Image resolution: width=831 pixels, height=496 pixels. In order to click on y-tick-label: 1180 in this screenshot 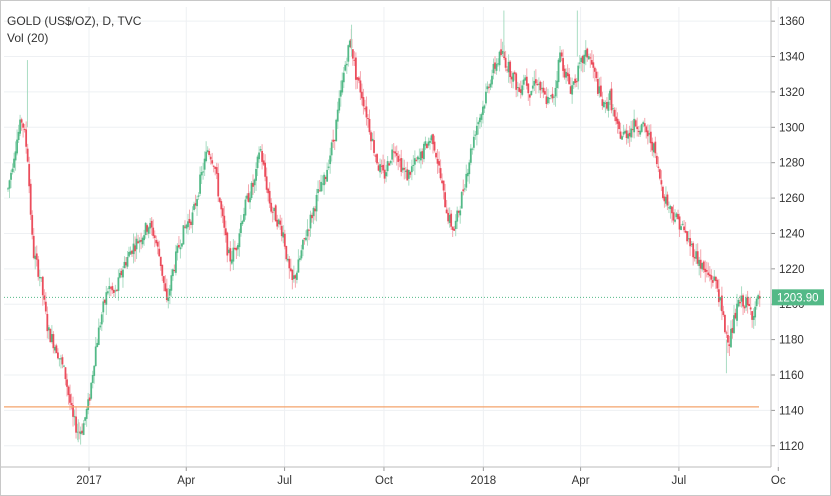, I will do `click(791, 341)`.